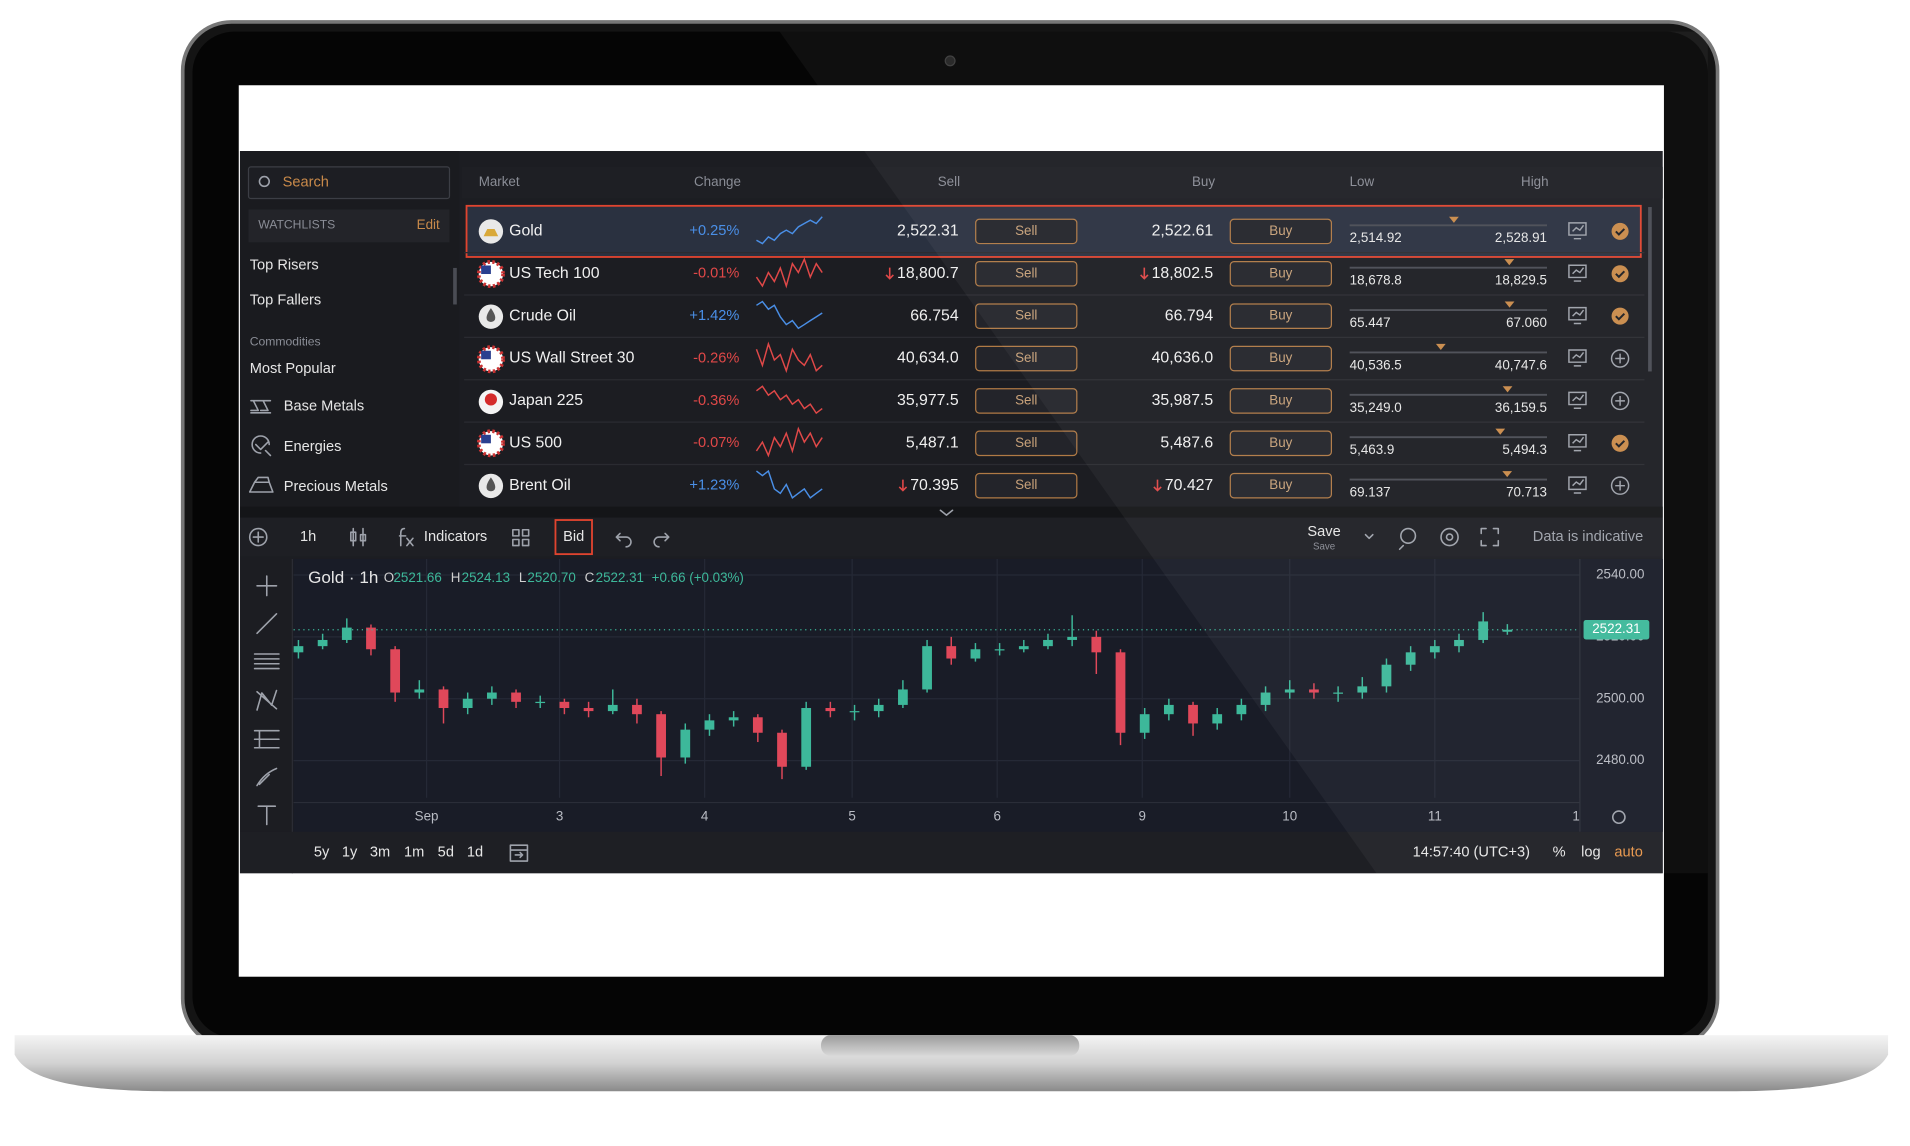 This screenshot has height=1146, width=1910. Describe the element at coordinates (285, 301) in the screenshot. I see `watchlist-item: Top Fallers` at that location.